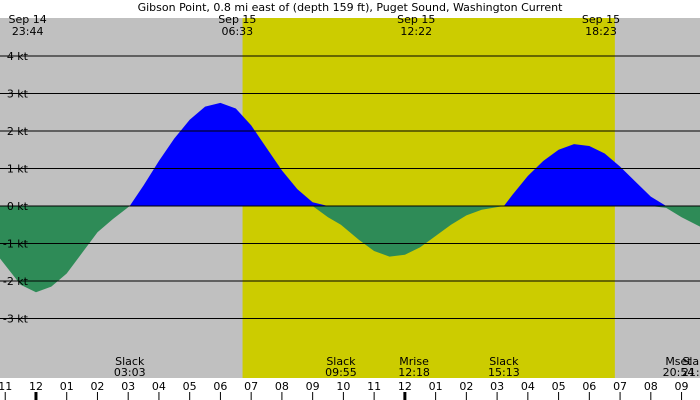 This screenshot has width=700, height=400. I want to click on top-time-label: 12:22, so click(416, 31).